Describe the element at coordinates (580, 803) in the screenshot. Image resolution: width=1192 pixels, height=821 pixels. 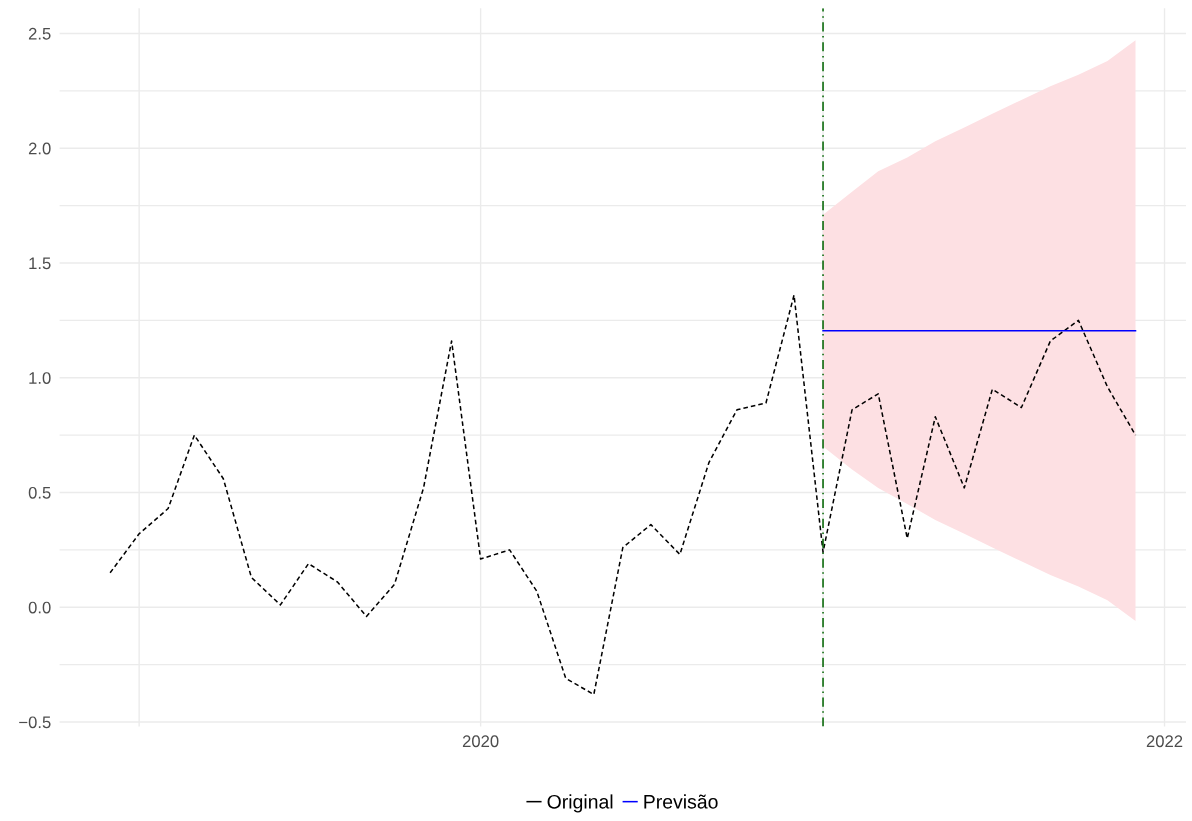
I see `legend-label: Original` at that location.